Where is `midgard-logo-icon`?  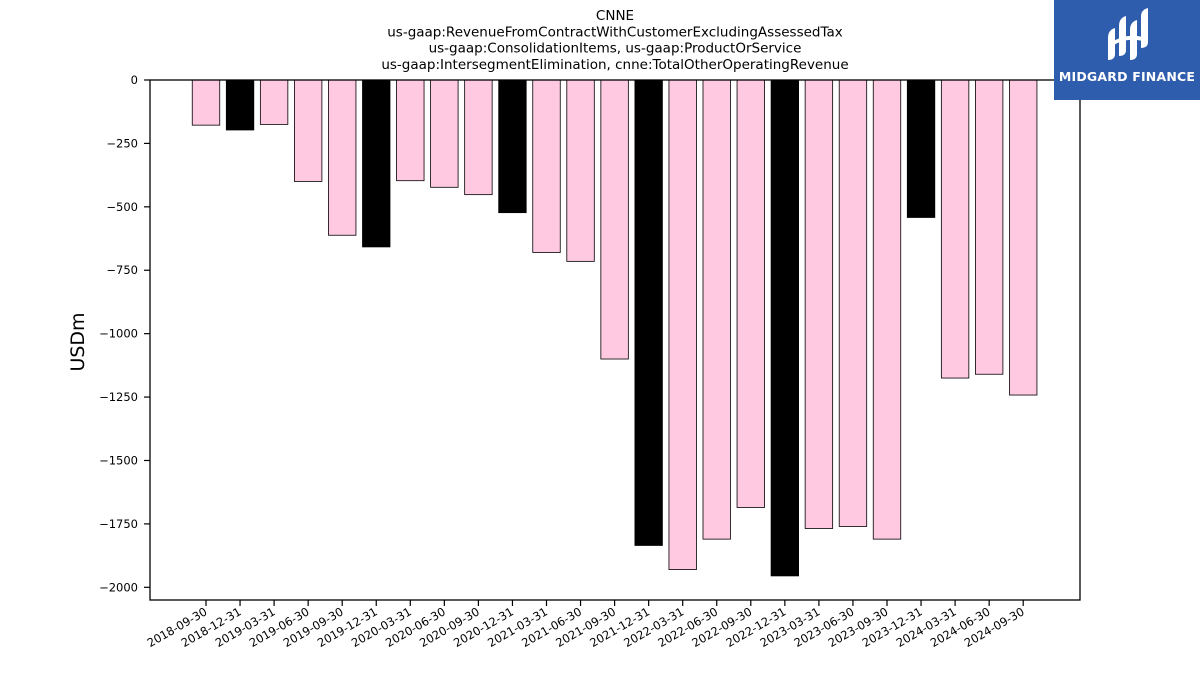 midgard-logo-icon is located at coordinates (1128, 34).